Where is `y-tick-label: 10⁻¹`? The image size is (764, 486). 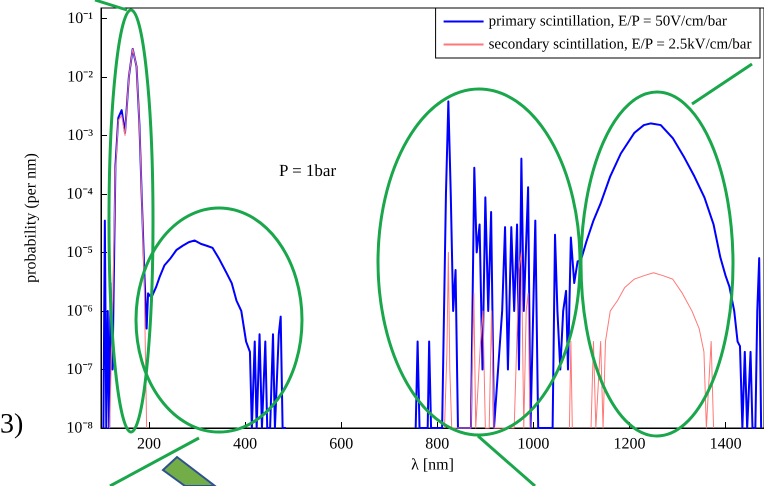
y-tick-label: 10⁻¹ is located at coordinates (80, 18).